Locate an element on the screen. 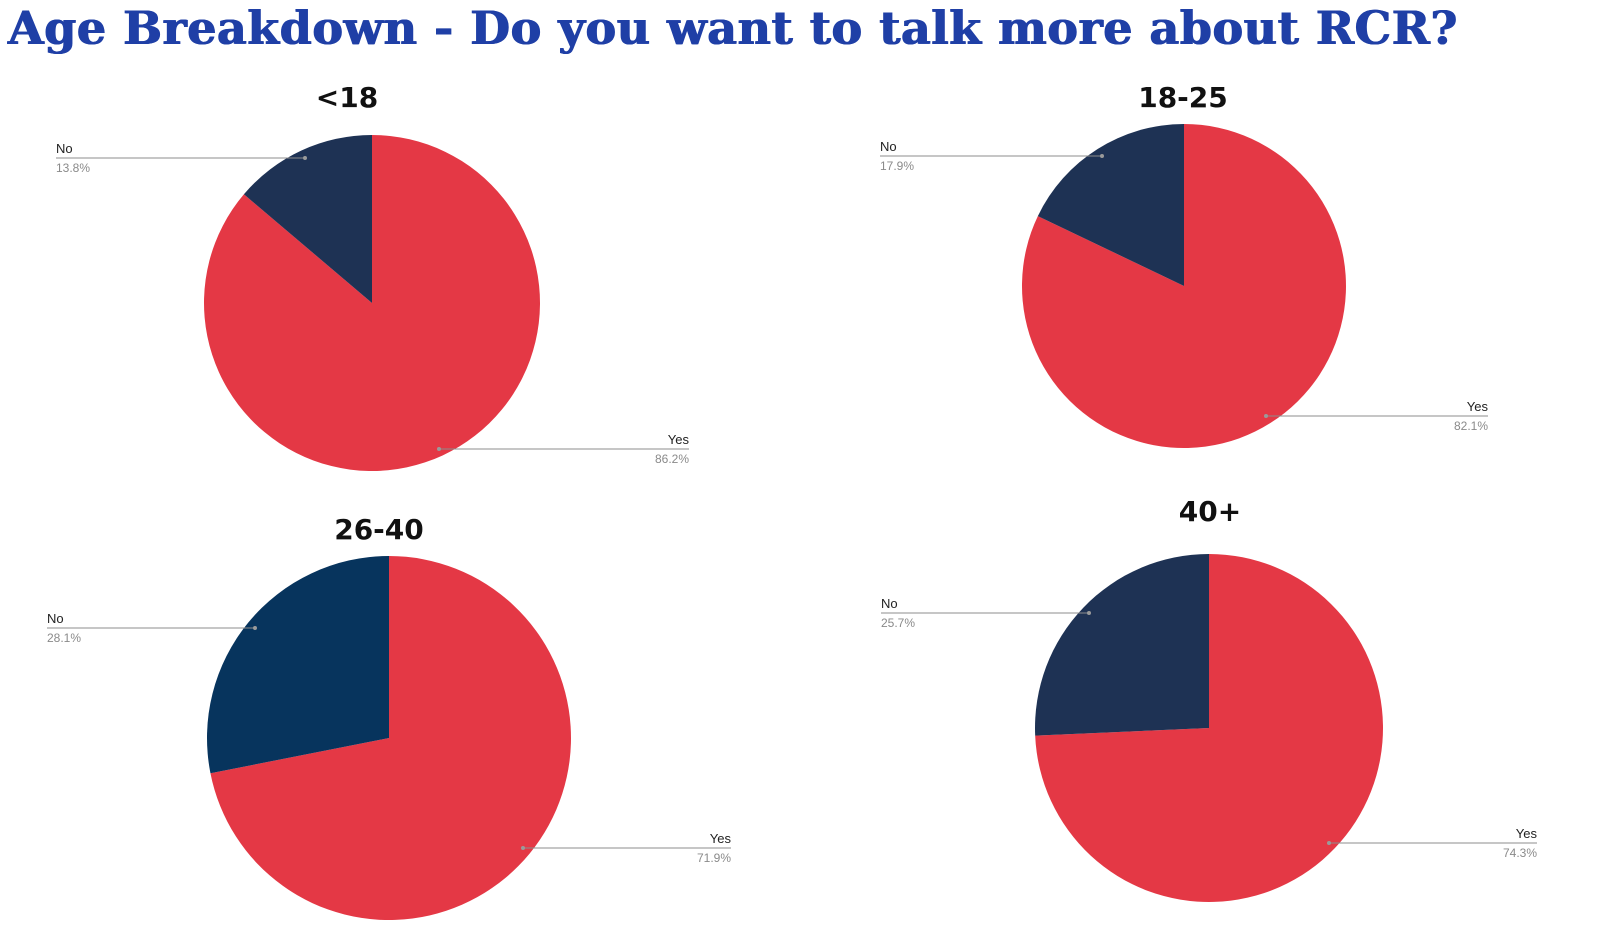 This screenshot has height=949, width=1597. no-percent-label: 17.9% is located at coordinates (897, 166).